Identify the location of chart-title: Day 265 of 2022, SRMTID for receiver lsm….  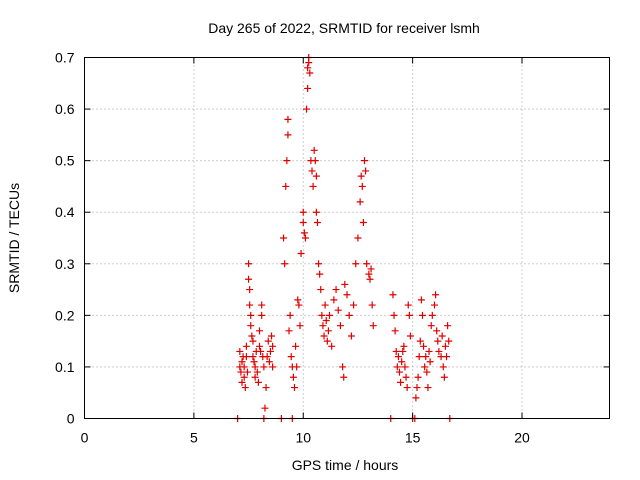
(344, 28).